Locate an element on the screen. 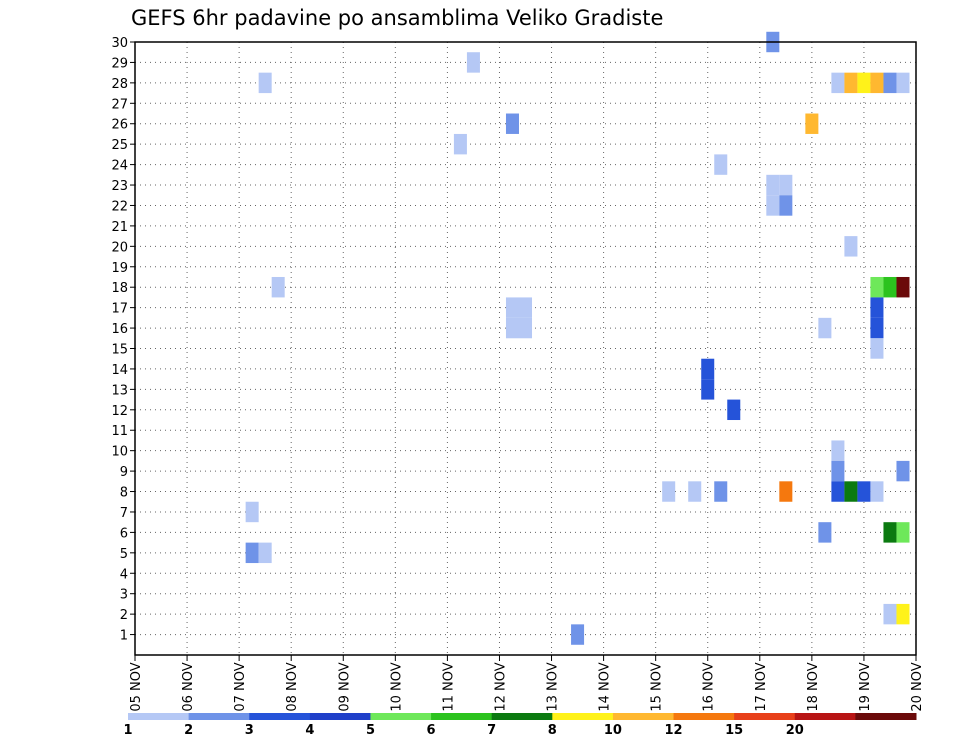  x-tick-label: 12 NOV is located at coordinates (500, 686).